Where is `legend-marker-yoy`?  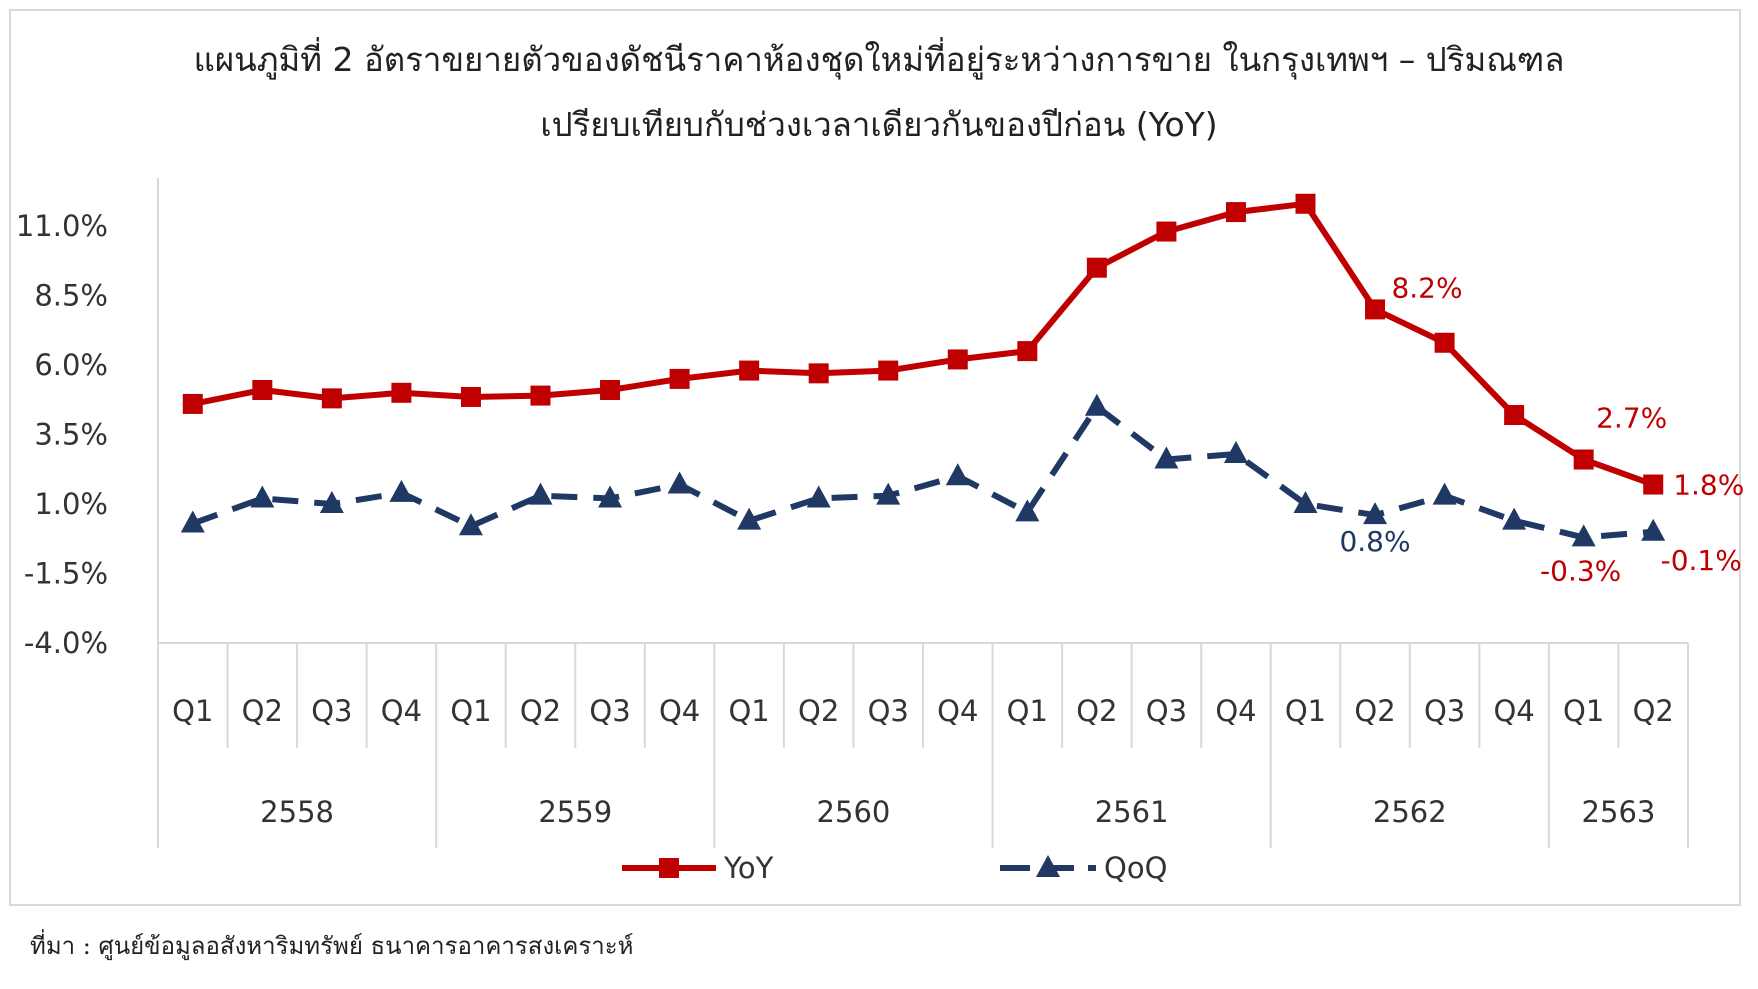
legend-marker-yoy is located at coordinates (669, 868).